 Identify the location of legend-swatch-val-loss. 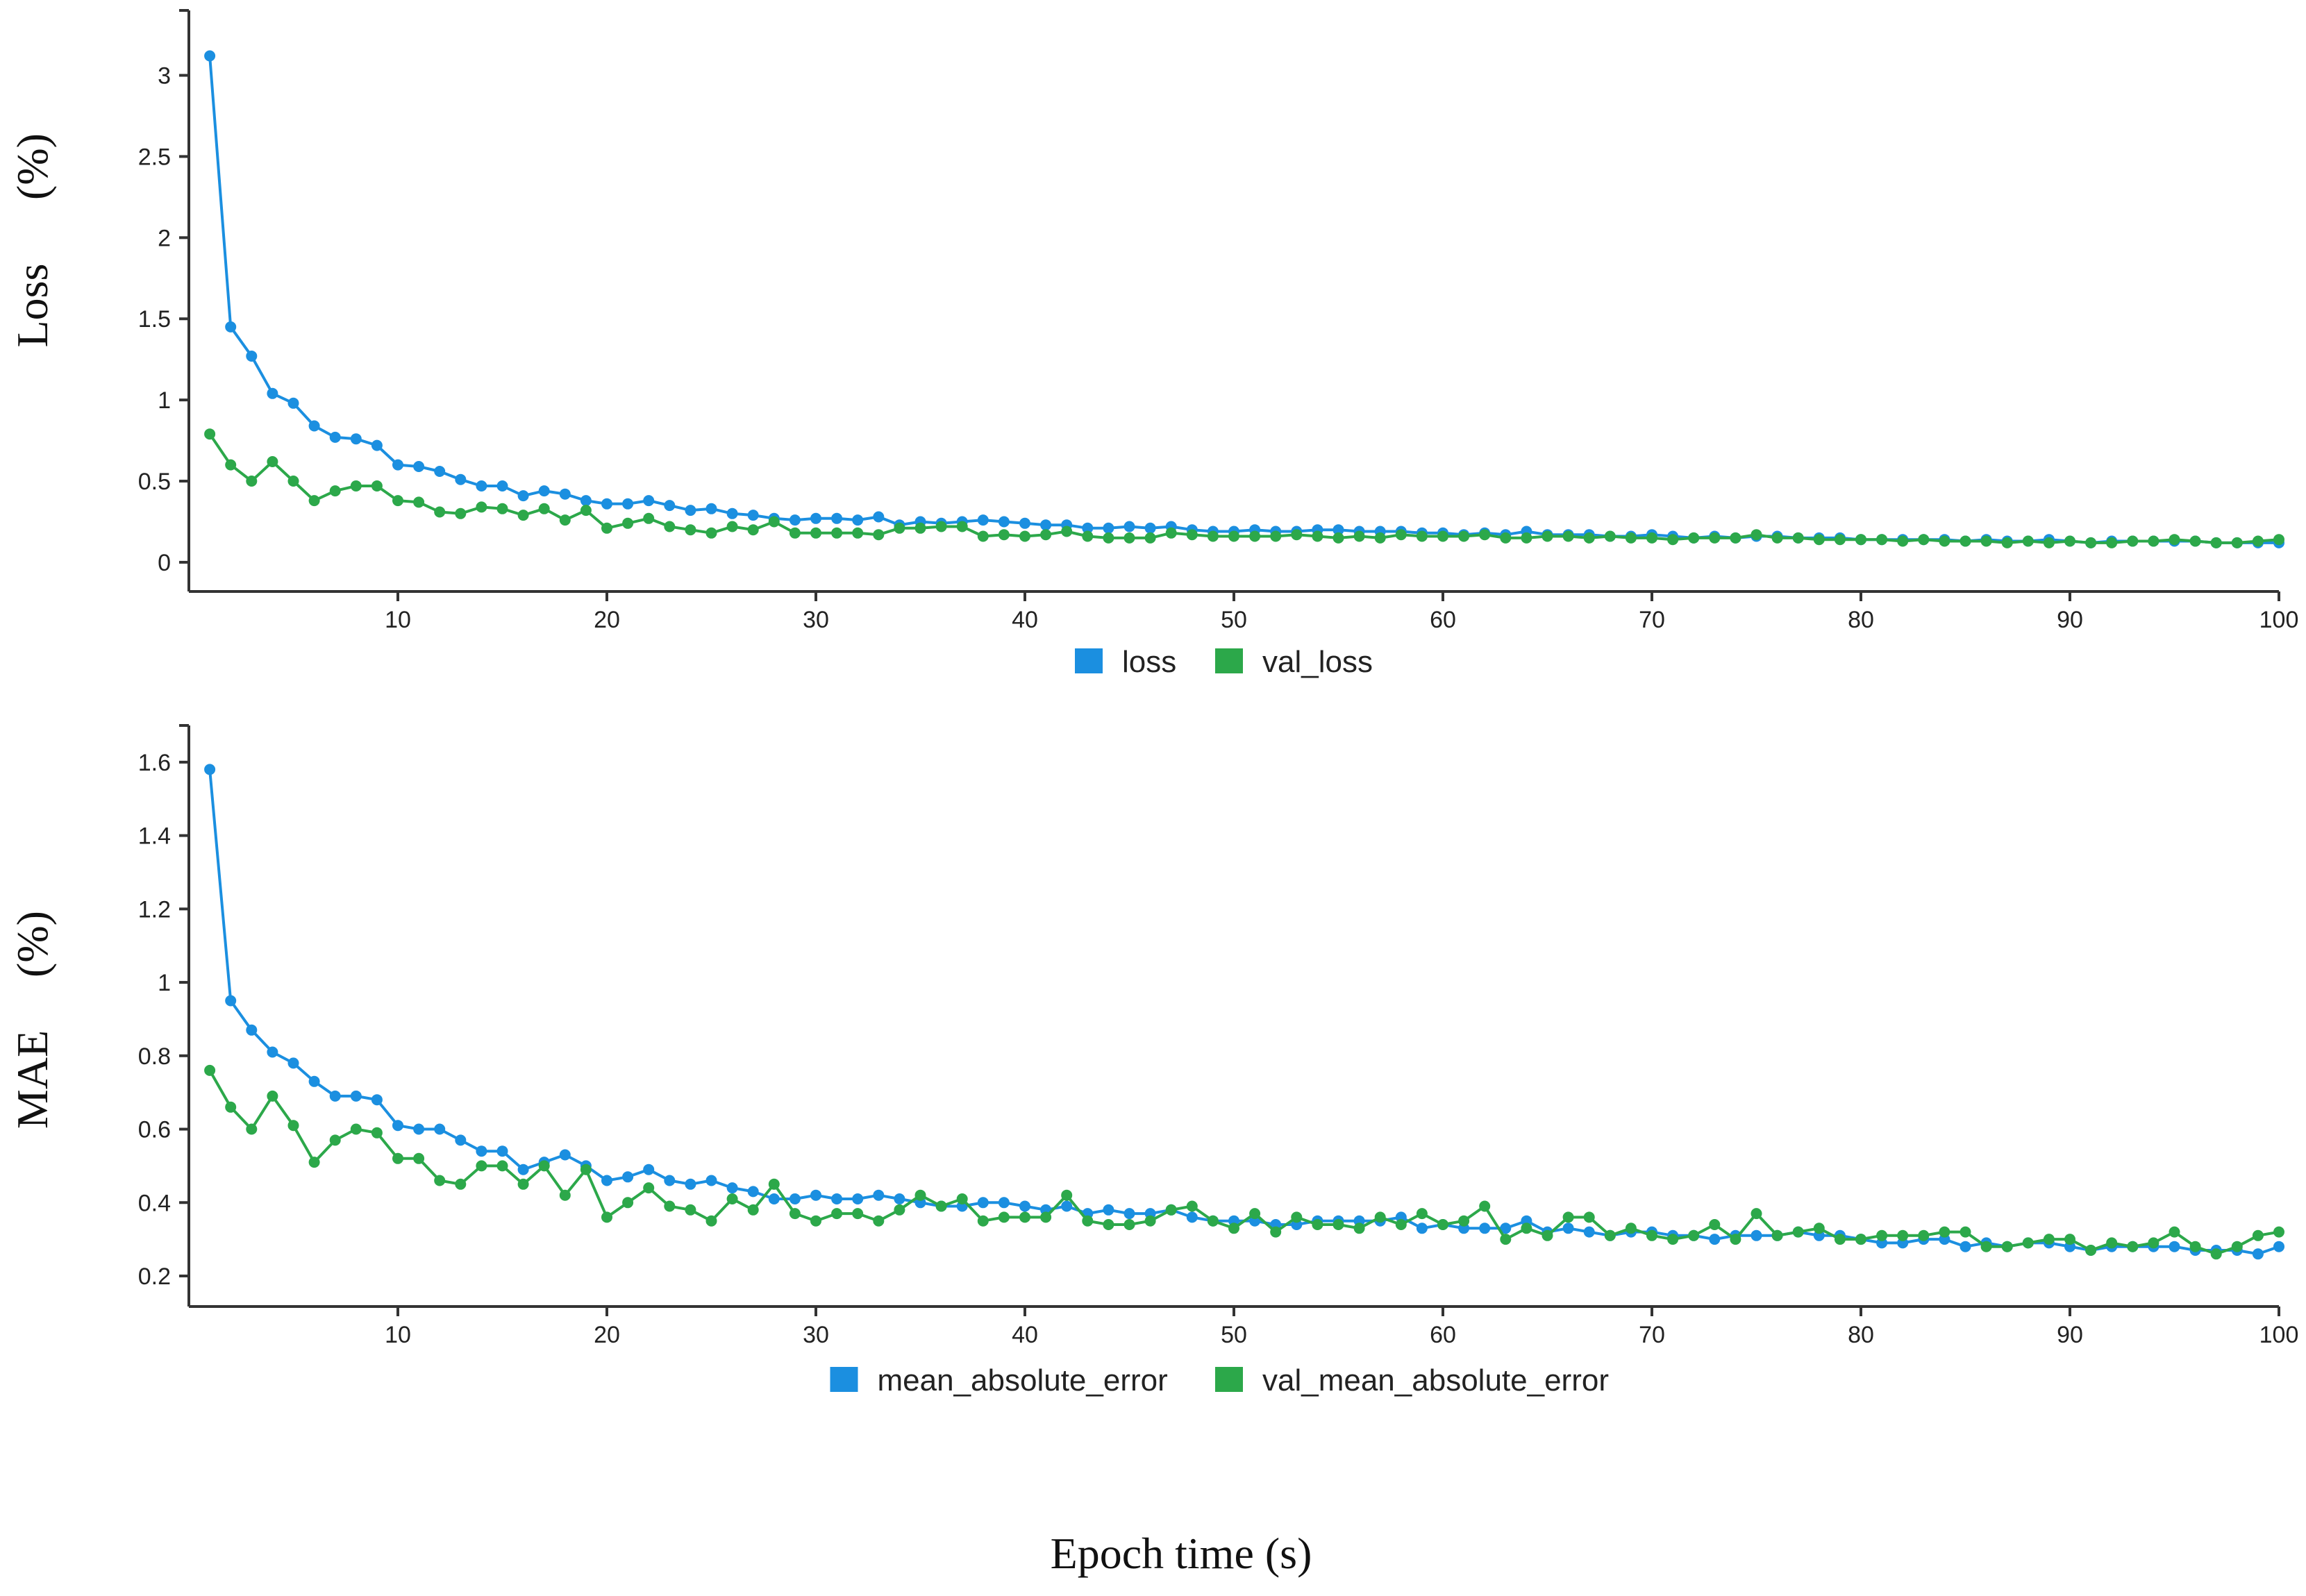
(1229, 660).